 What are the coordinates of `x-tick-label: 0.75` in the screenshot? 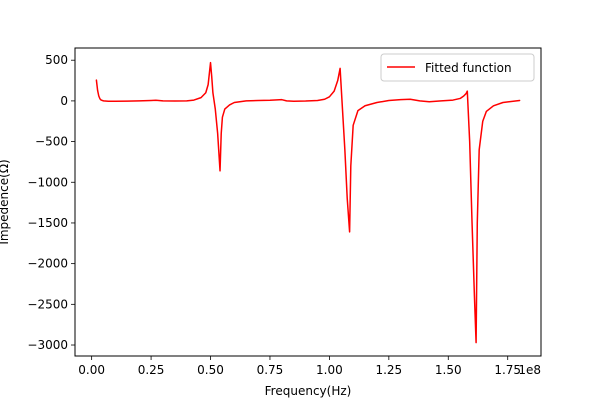 It's located at (270, 370).